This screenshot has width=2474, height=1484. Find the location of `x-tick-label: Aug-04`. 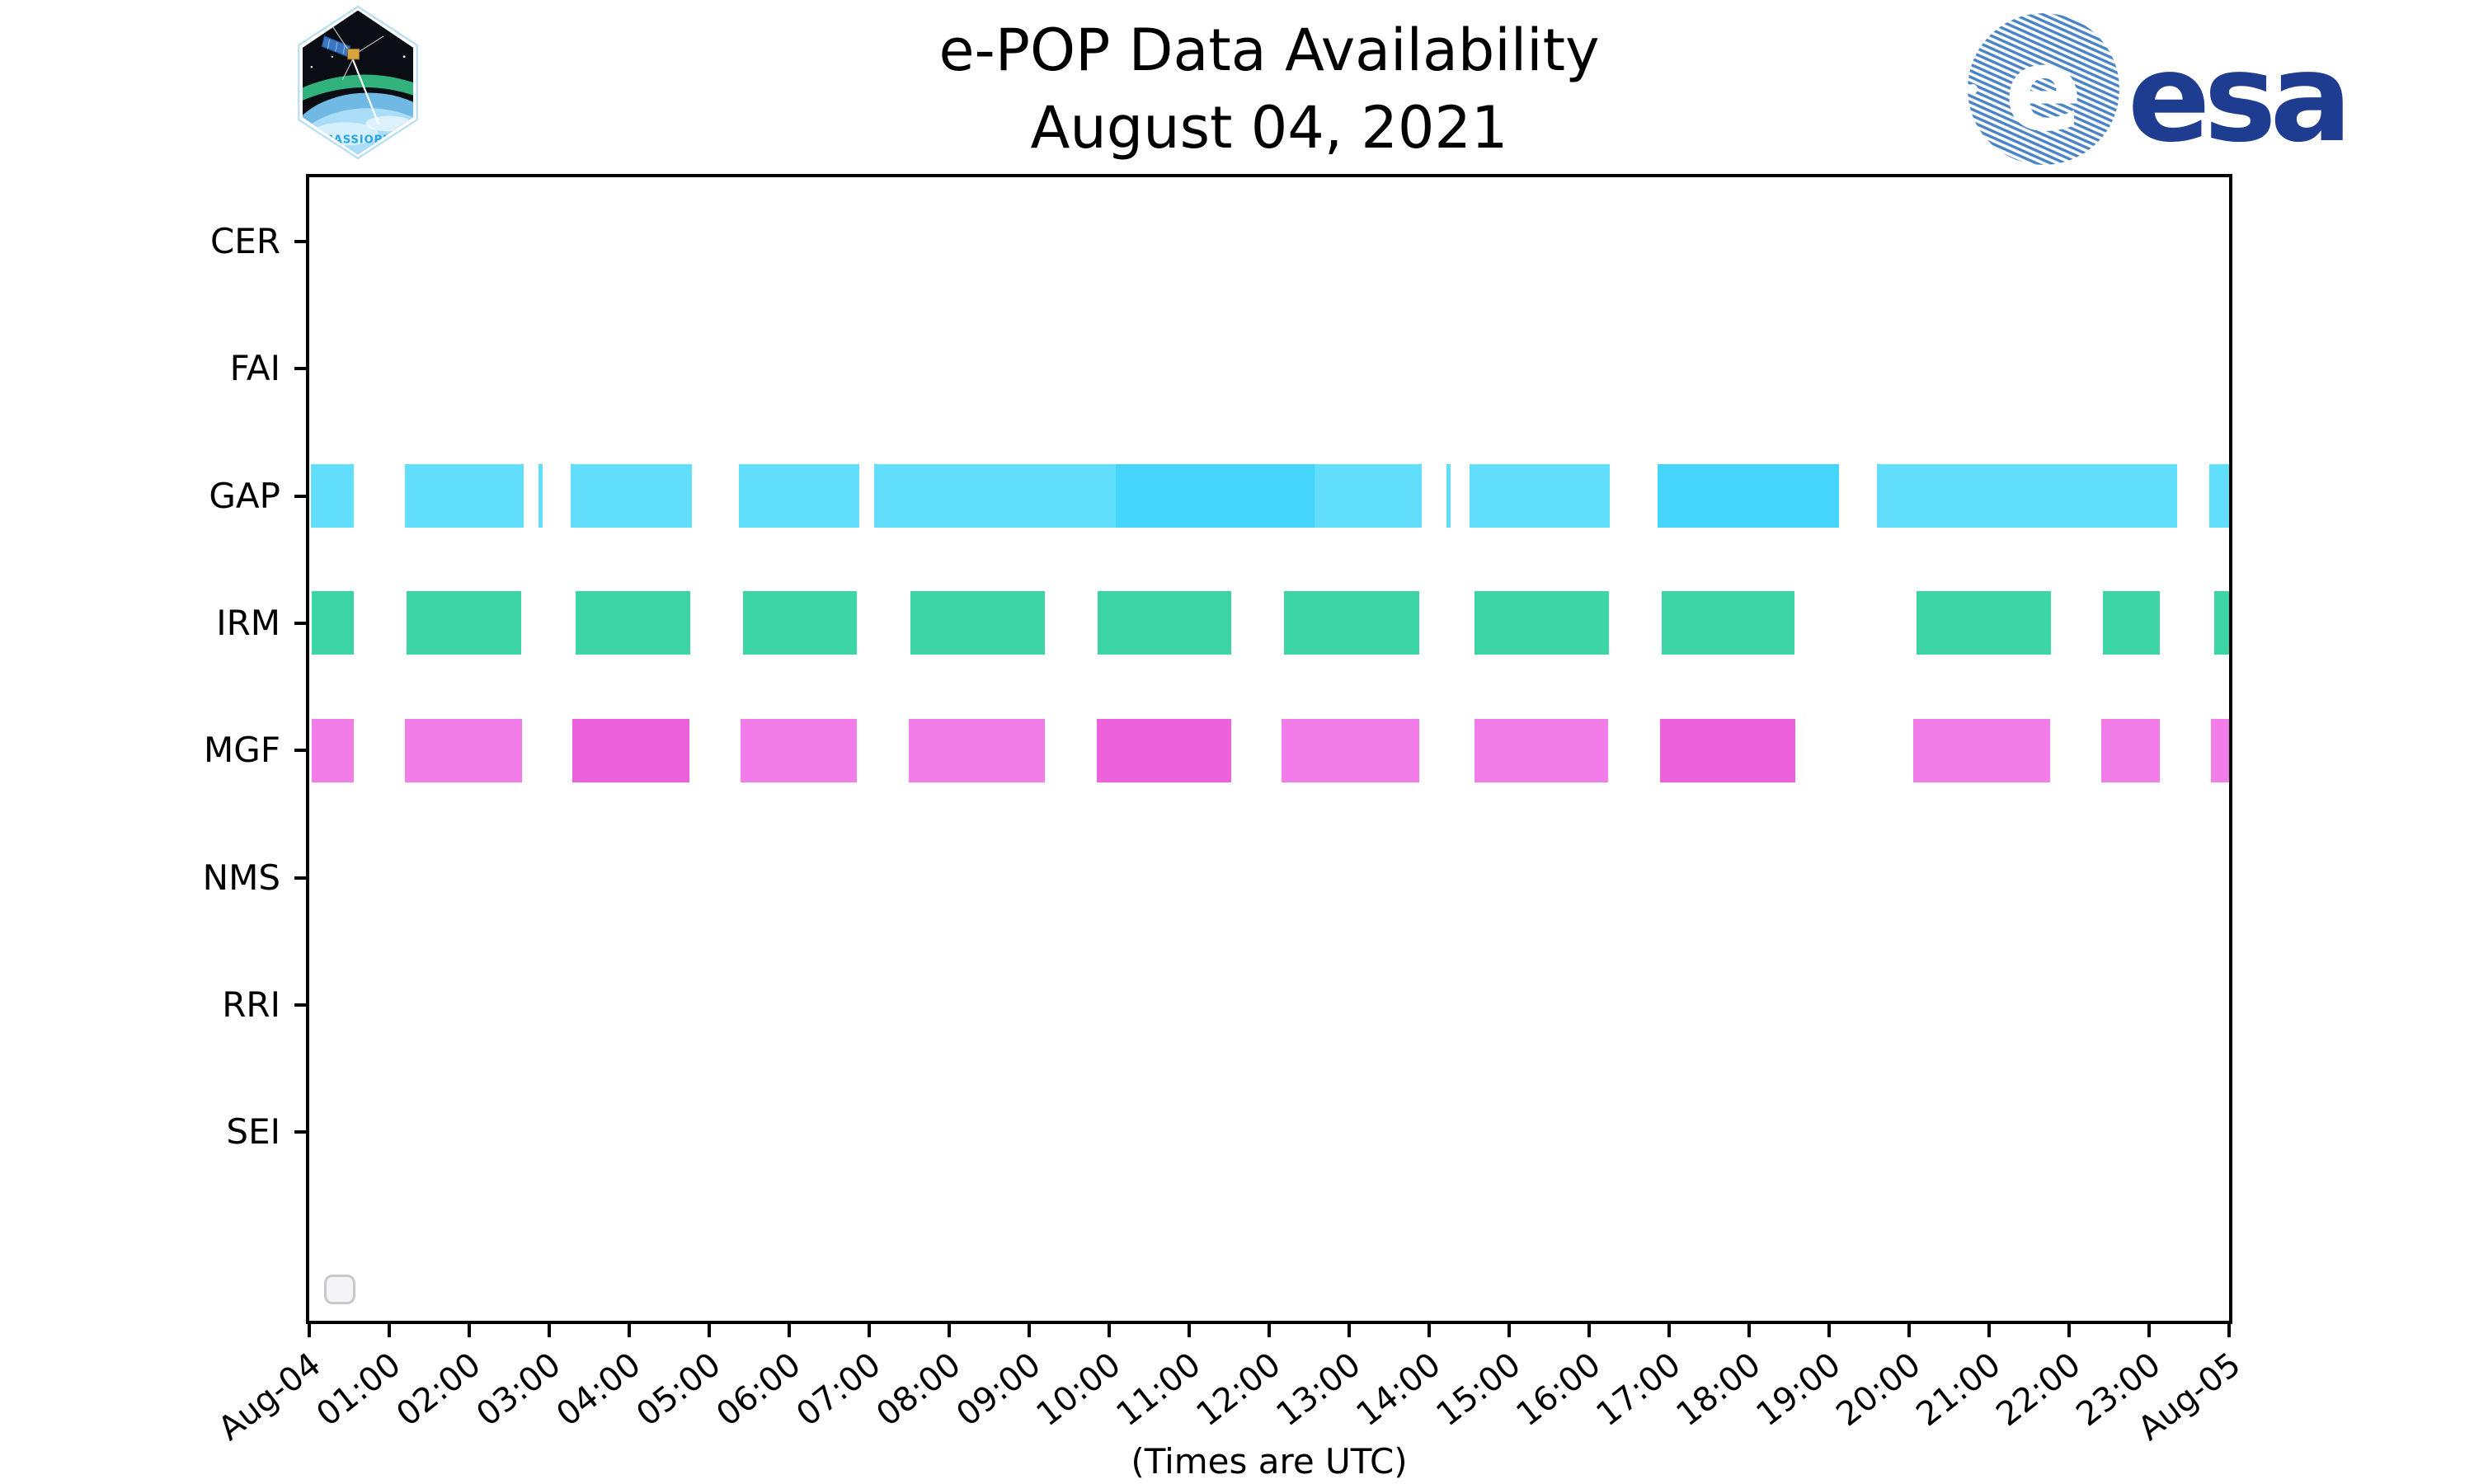

x-tick-label: Aug-04 is located at coordinates (269, 1397).